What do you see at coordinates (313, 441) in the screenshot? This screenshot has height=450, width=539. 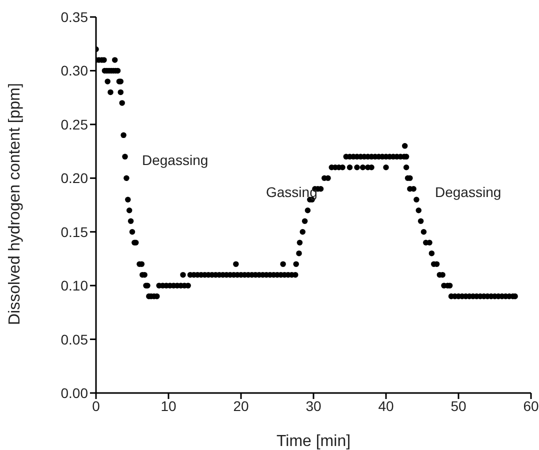 I see `x-axis-title: Time [min]` at bounding box center [313, 441].